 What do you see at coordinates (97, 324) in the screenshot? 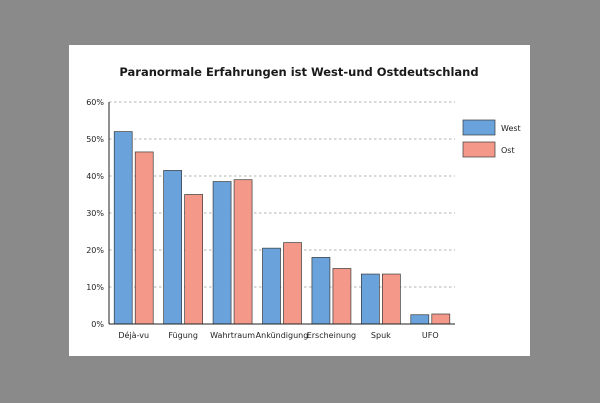
I see `y-tick-label: 0%` at bounding box center [97, 324].